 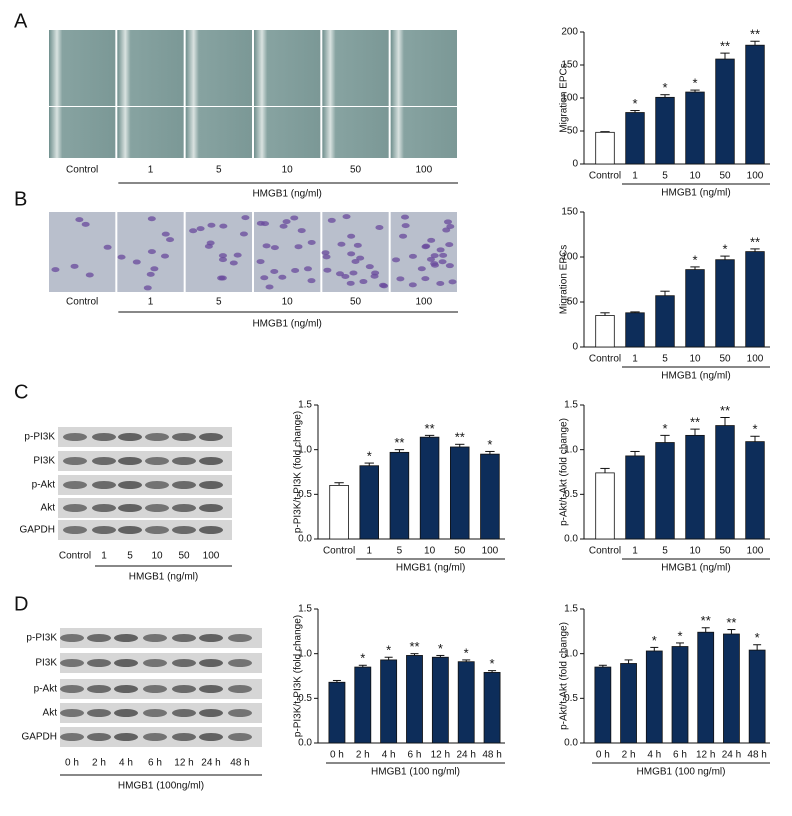 I want to click on y-tick-label: 50, so click(x=573, y=302).